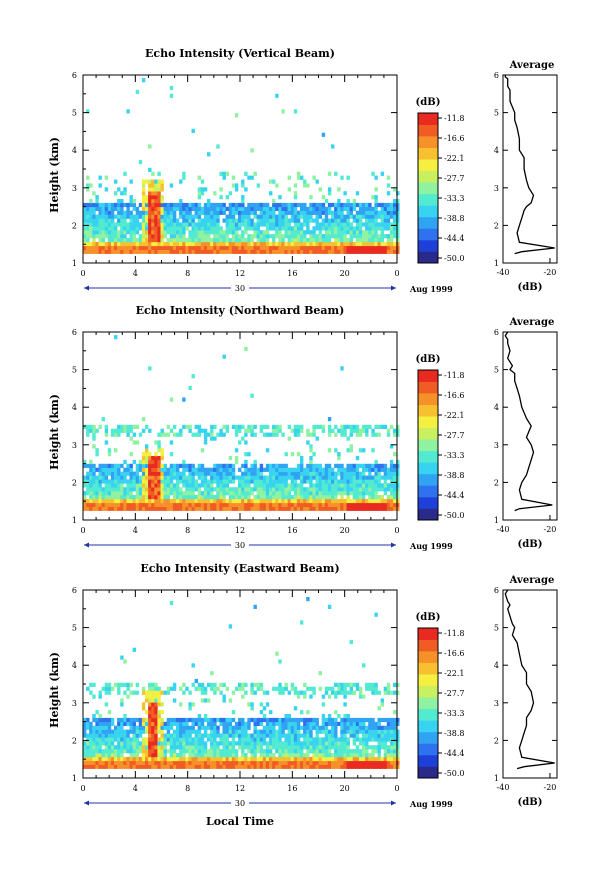 The width and height of the screenshot is (611, 875). Describe the element at coordinates (428, 445) in the screenshot. I see `colorbar-frame` at that location.